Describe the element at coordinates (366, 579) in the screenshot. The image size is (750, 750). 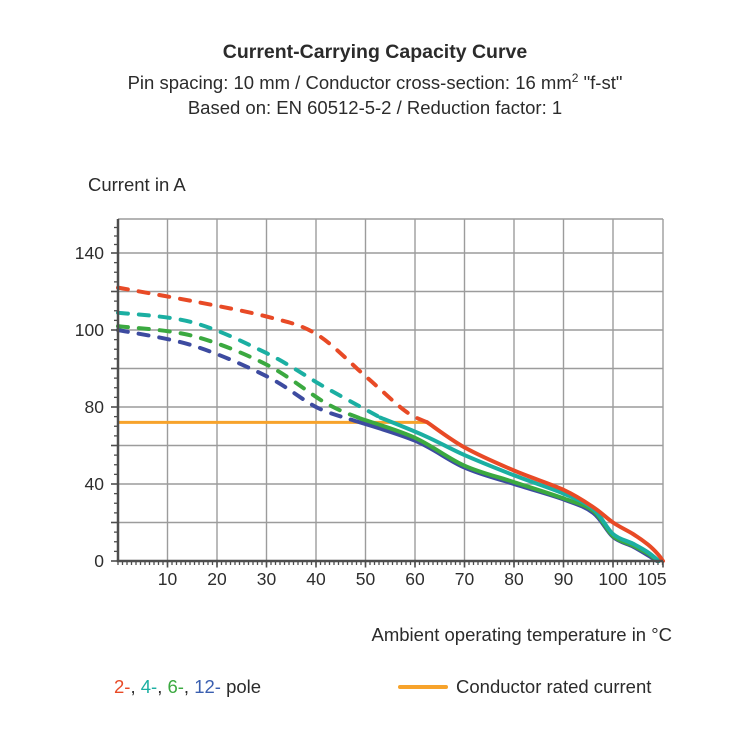
I see `x-tick-label: 50` at that location.